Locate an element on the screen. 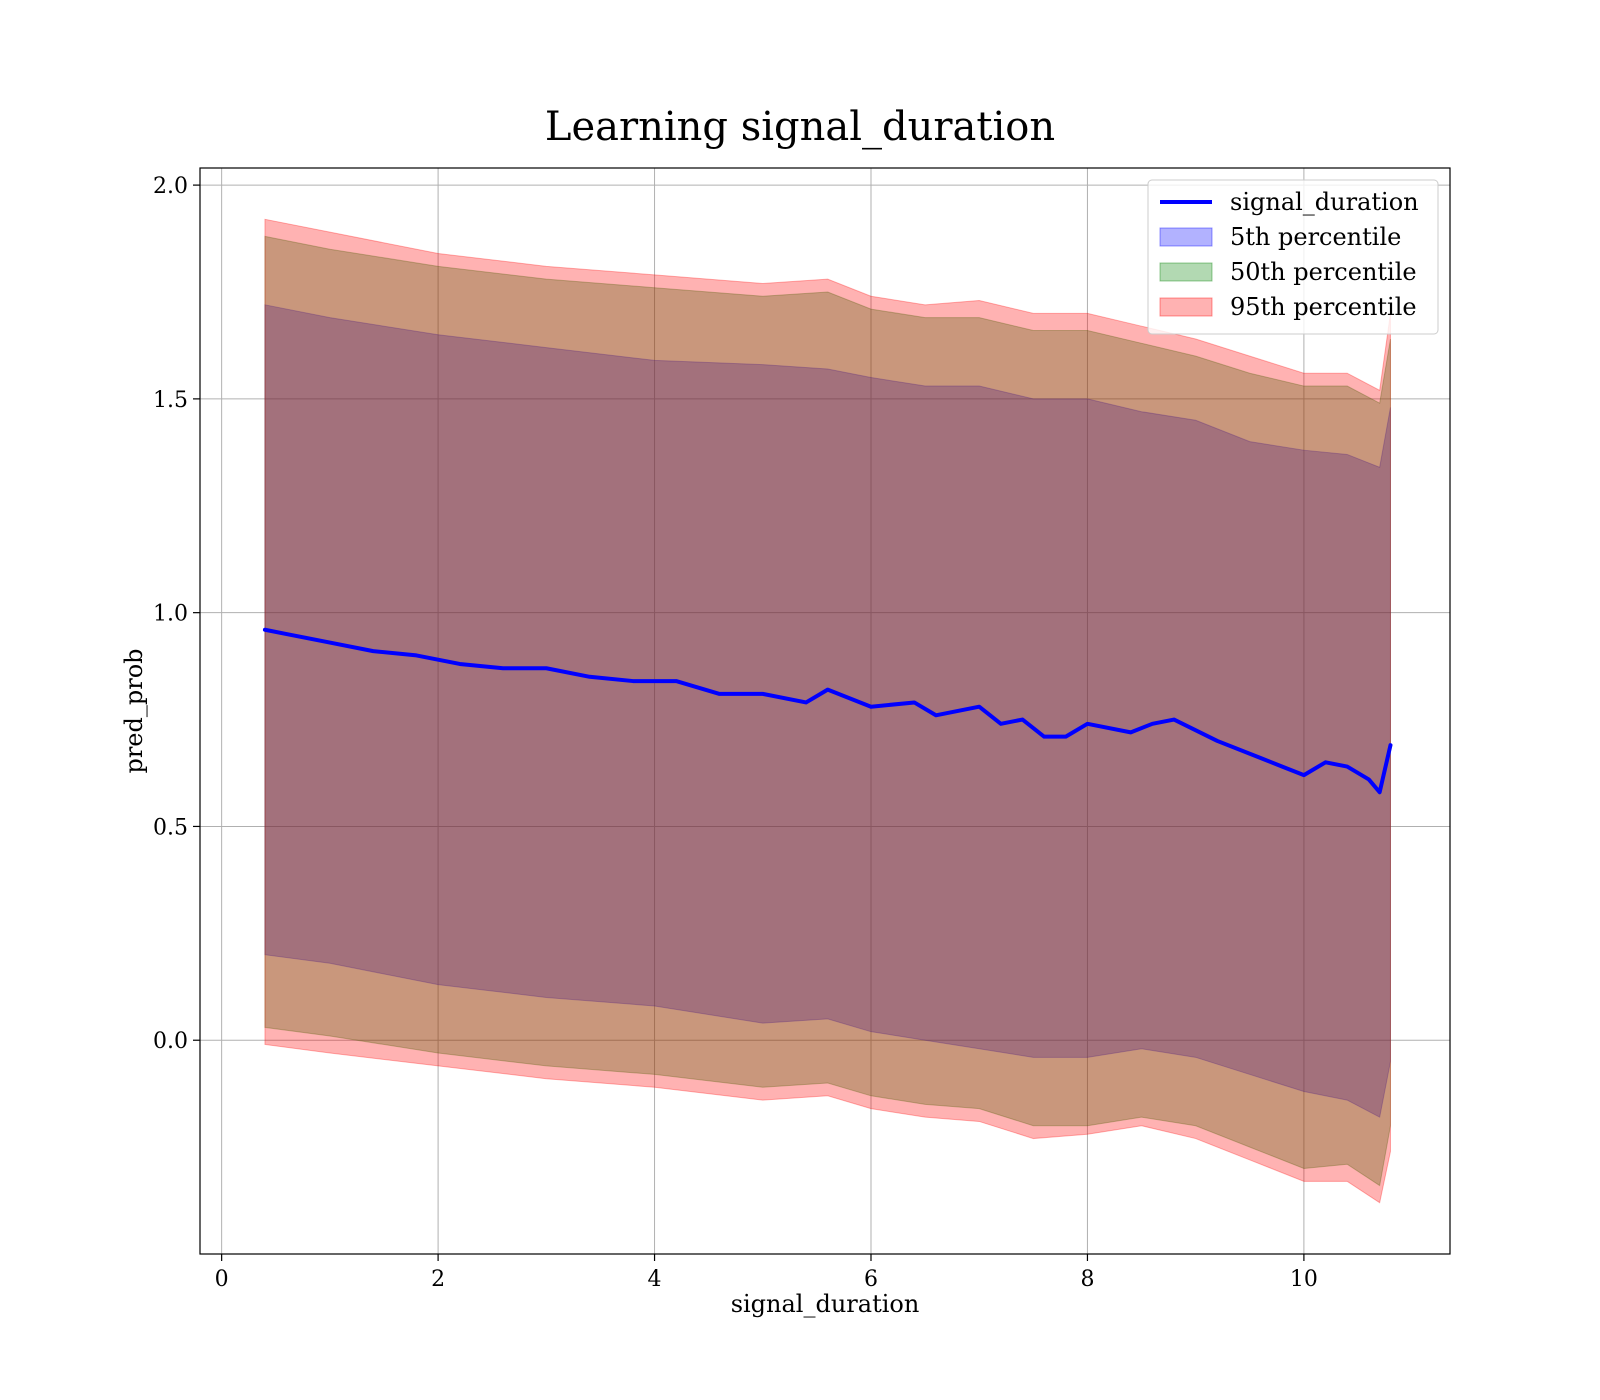 This screenshot has height=1400, width=1600. x-tick-label: 6 is located at coordinates (871, 1279).